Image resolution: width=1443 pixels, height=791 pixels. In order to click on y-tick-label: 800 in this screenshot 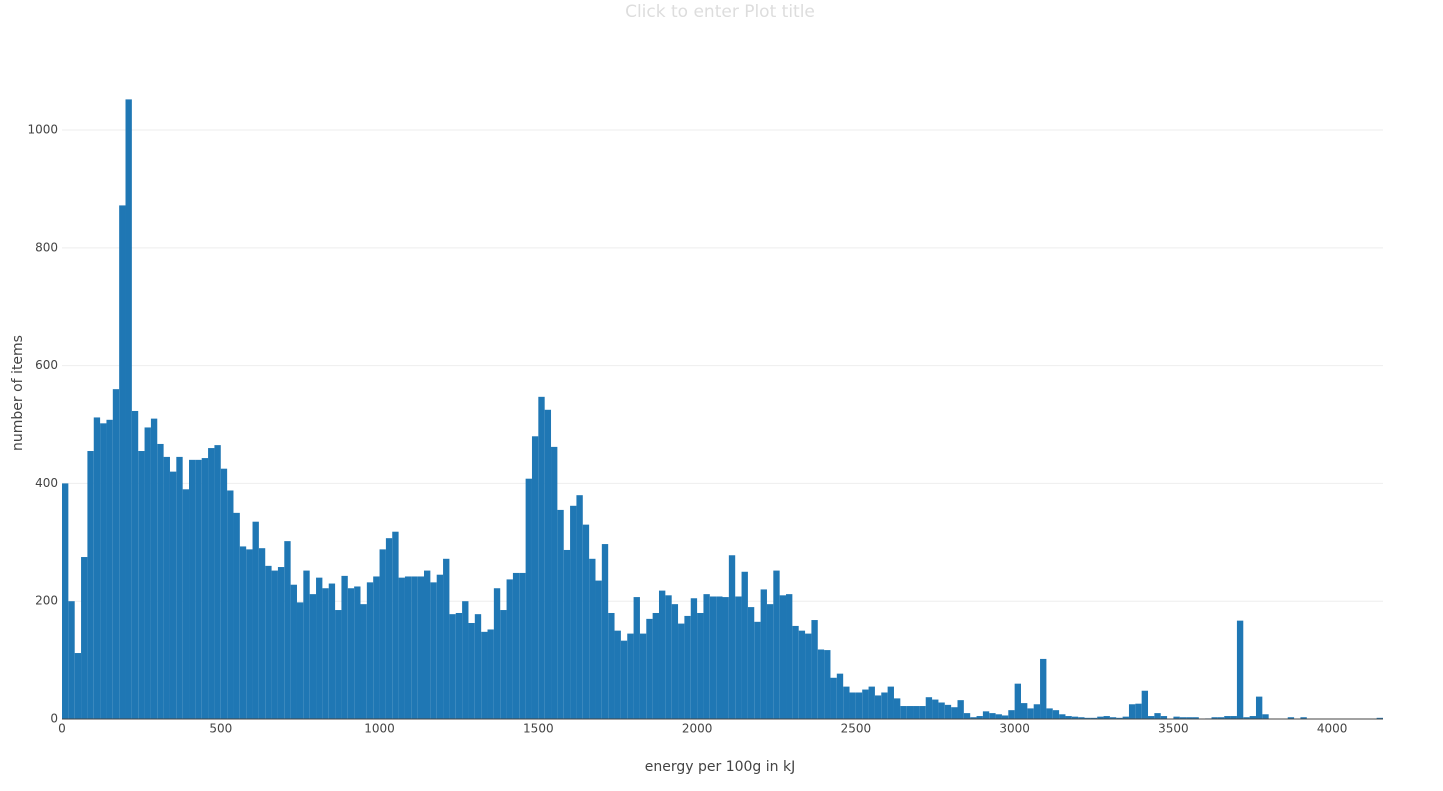, I will do `click(46, 247)`.